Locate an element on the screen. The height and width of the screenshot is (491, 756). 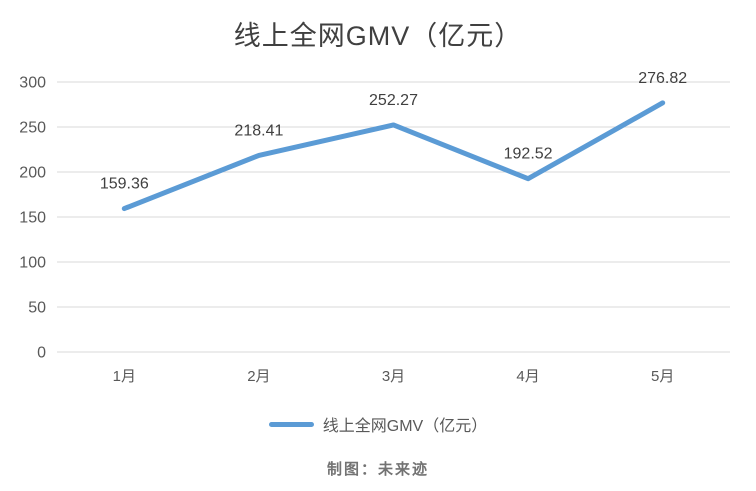
credit-text: 制图：未来迹 is located at coordinates (377, 469).